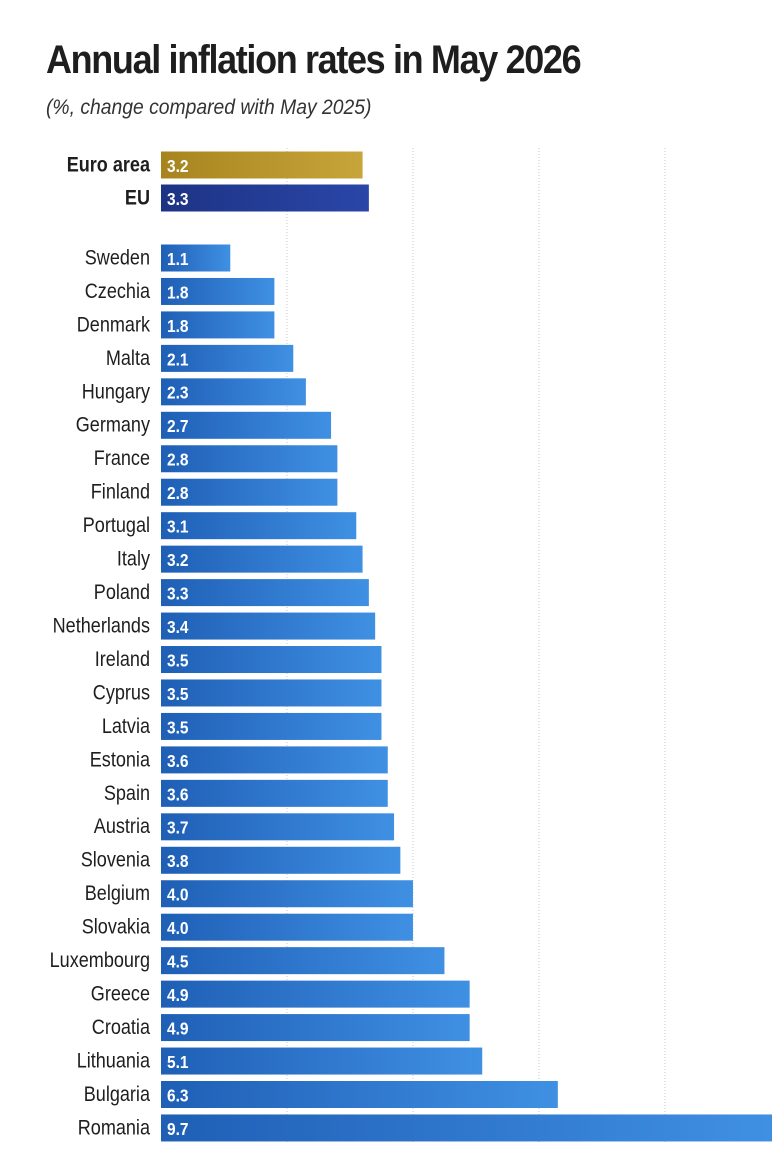 This screenshot has width=776, height=1150. Describe the element at coordinates (314, 60) in the screenshot. I see `chart-title: Annual inflation rates in May 2026` at that location.